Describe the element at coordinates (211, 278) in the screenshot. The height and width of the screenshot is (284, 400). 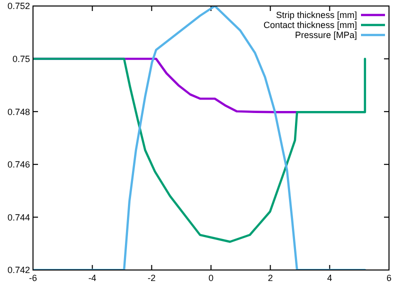
I see `x-tick-label: 0` at that location.